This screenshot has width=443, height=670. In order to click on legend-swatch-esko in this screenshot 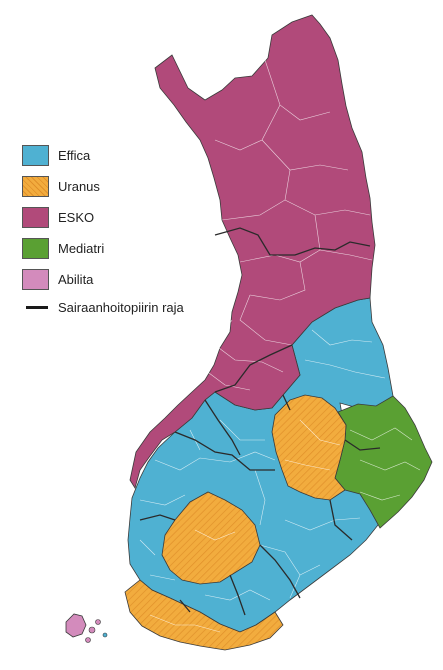, I will do `click(35, 217)`.